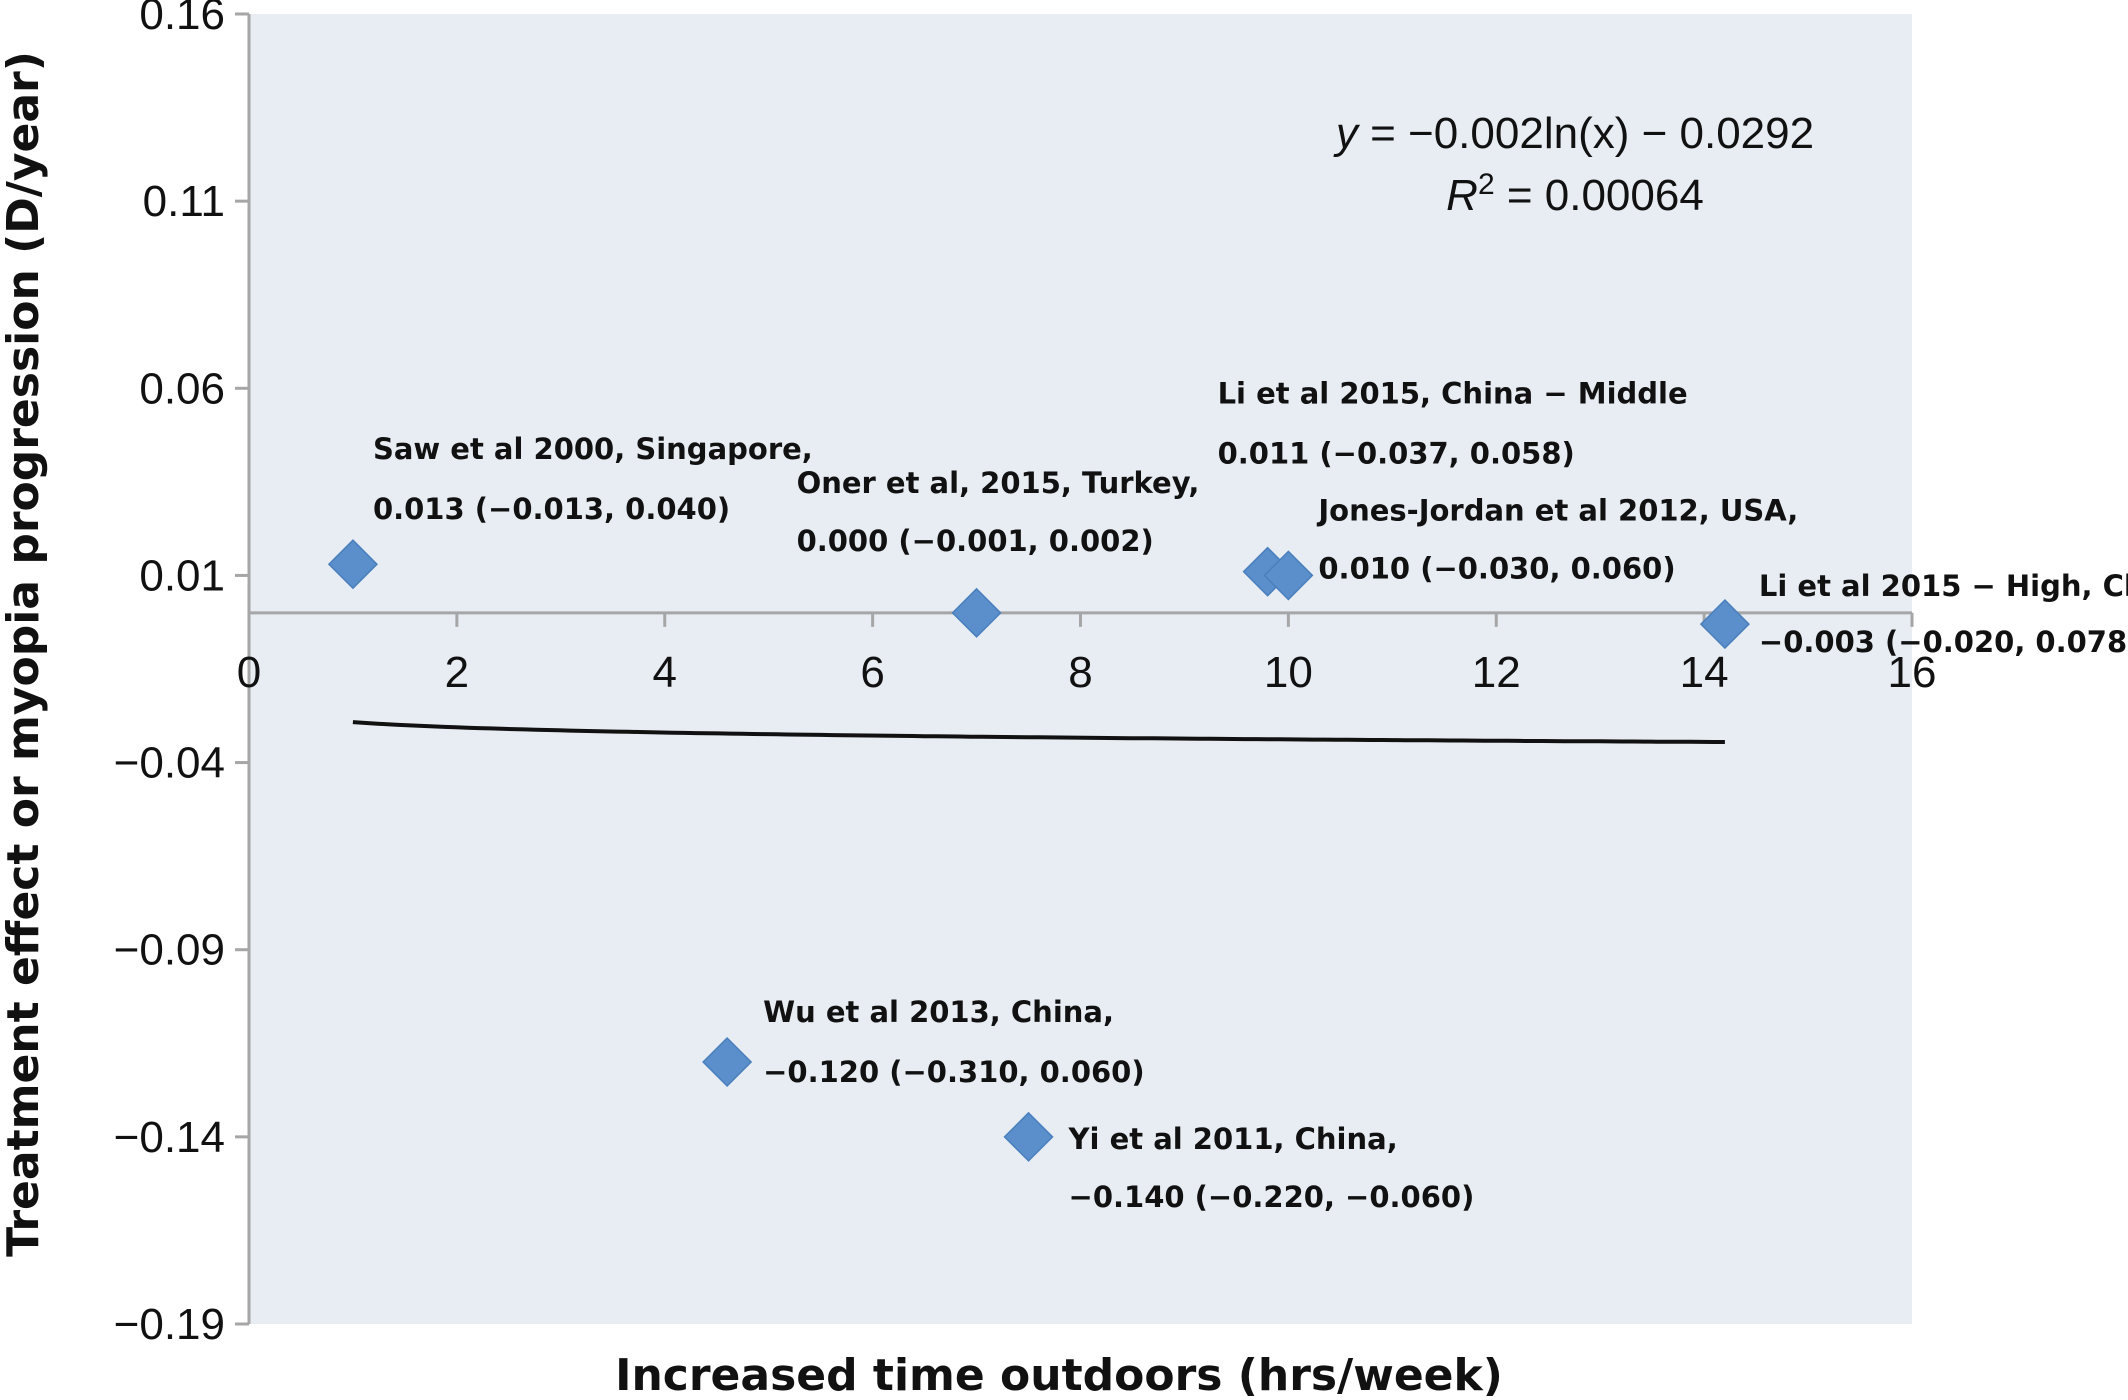 The image size is (2128, 1400). Describe the element at coordinates (1704, 672) in the screenshot. I see `x-tick-label: 14` at that location.